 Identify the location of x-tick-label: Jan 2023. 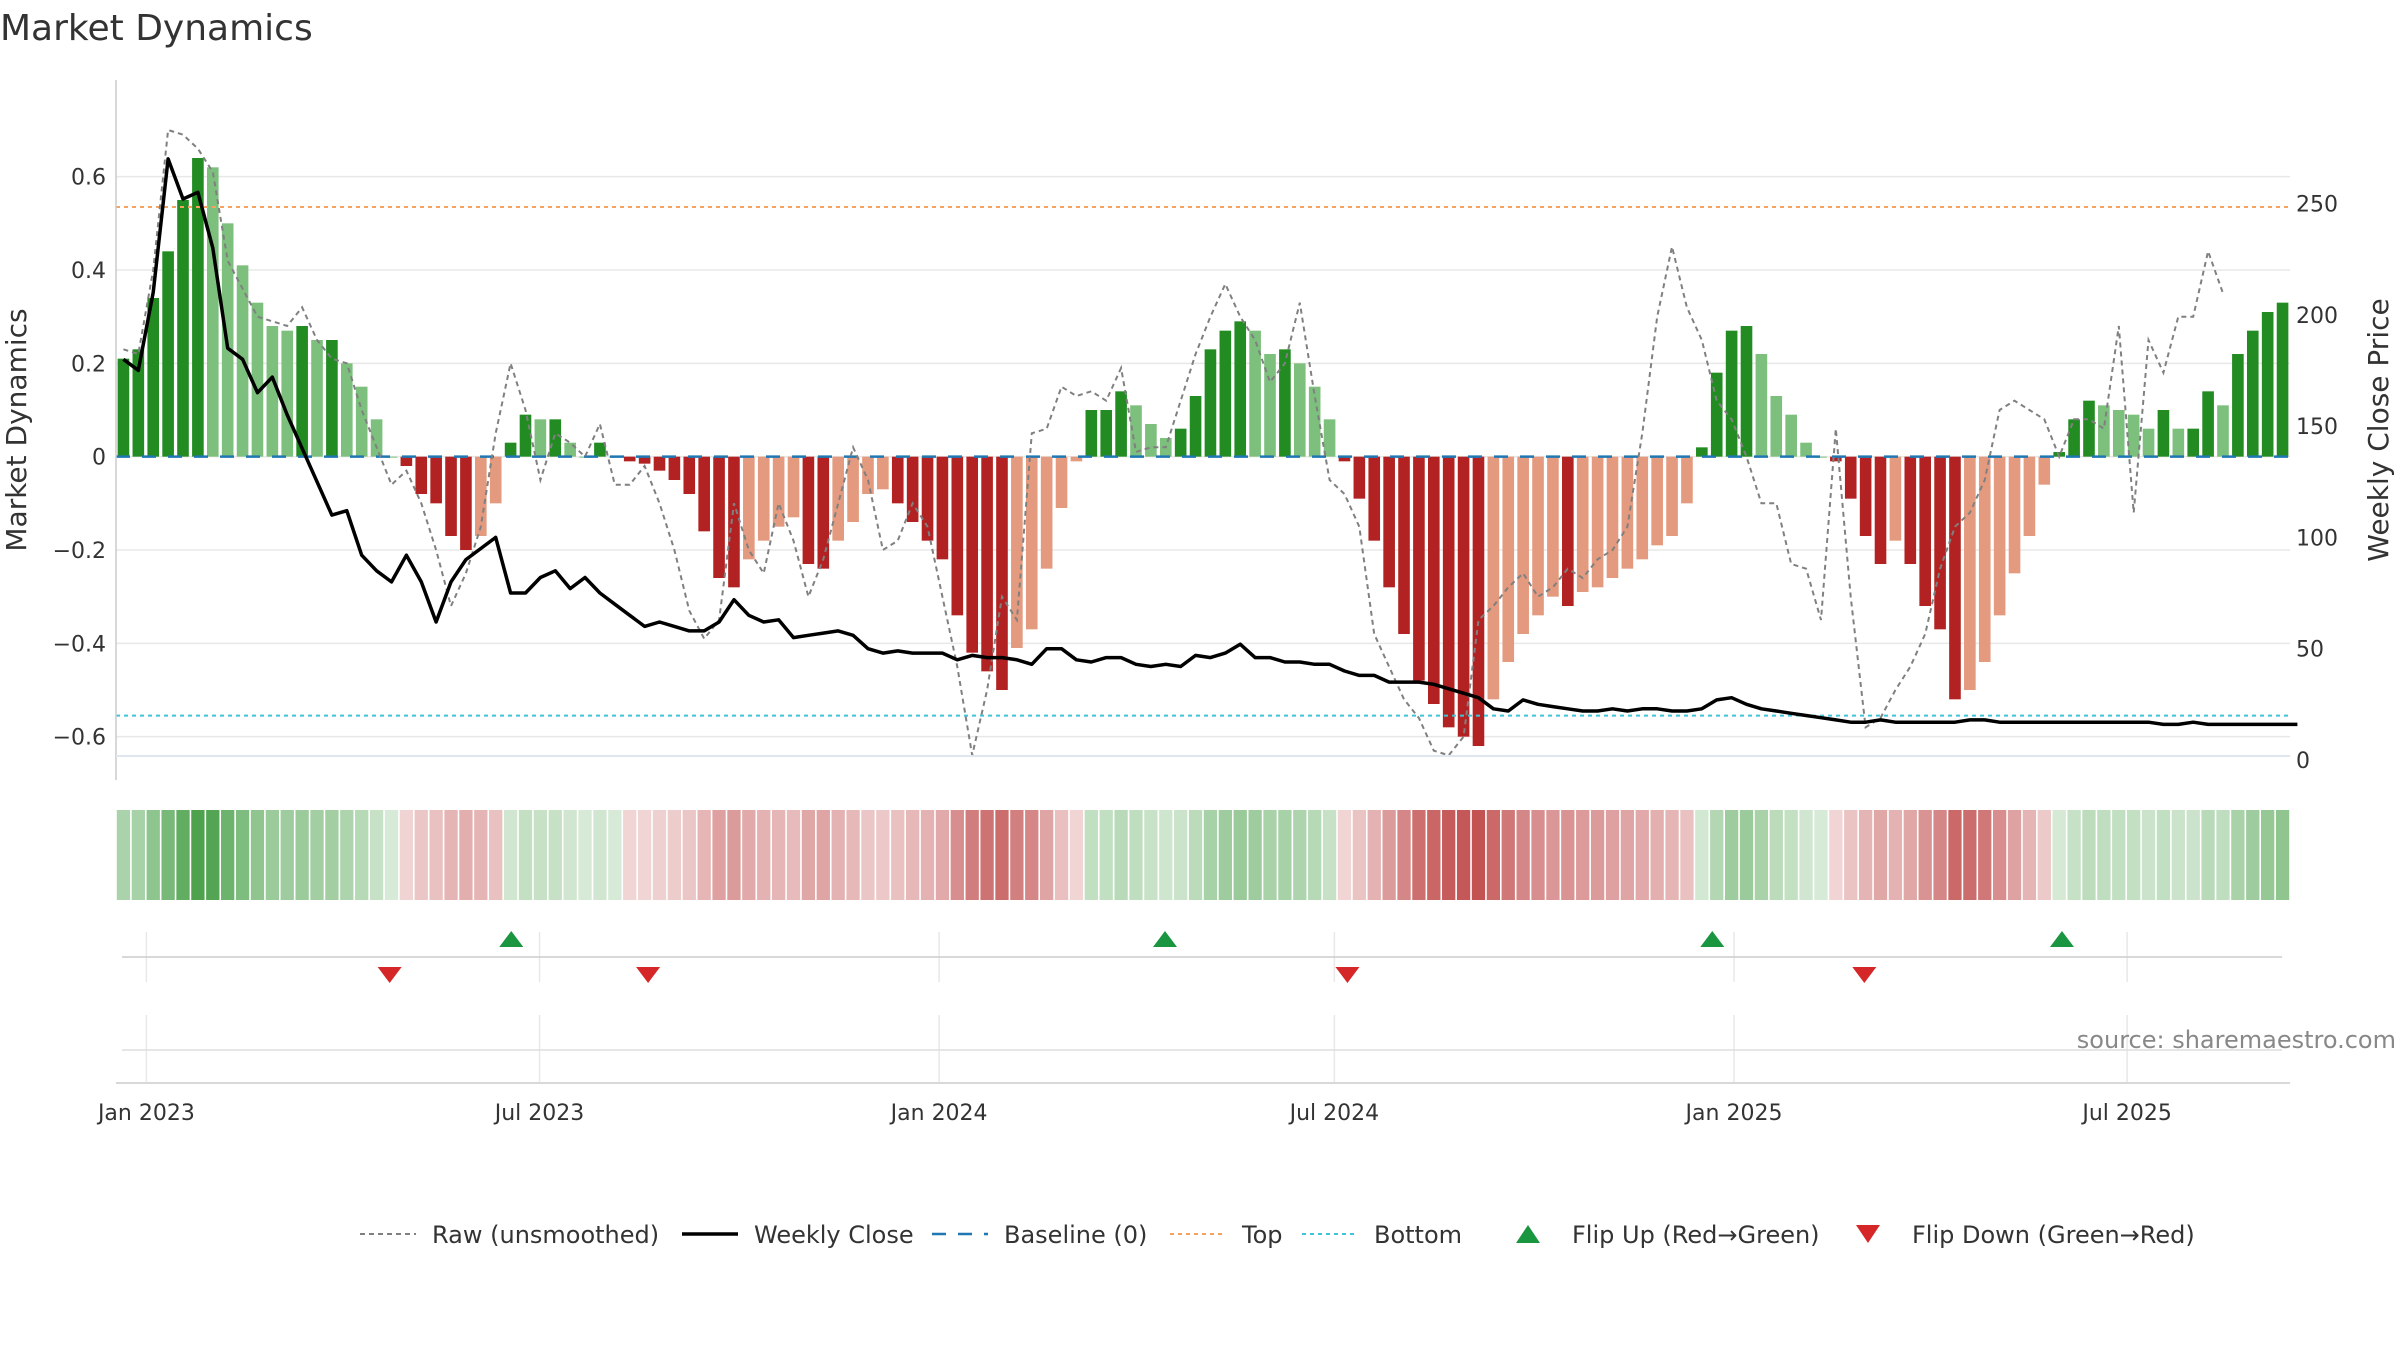
(145, 1113).